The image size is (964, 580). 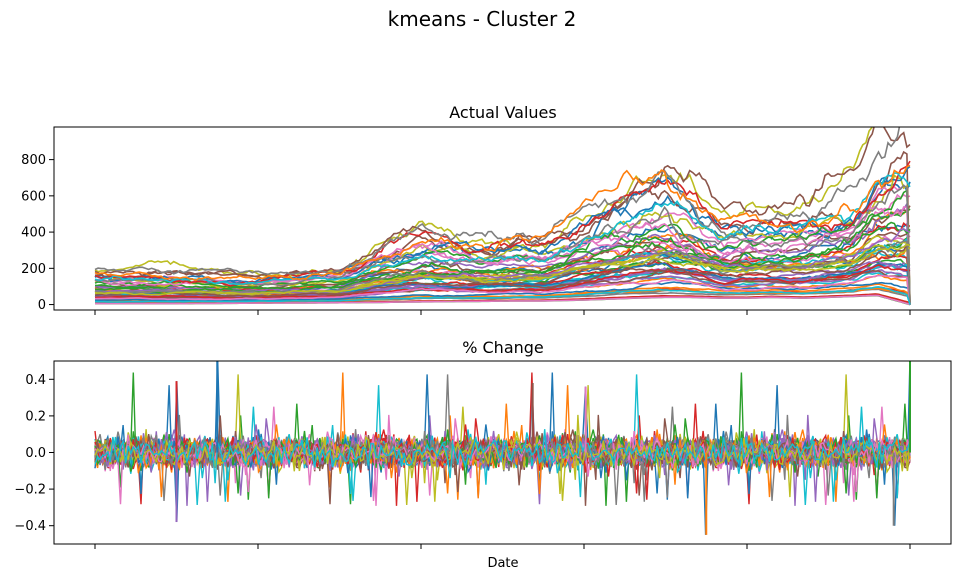 I want to click on actual-values-ytick-label: 0, so click(x=42, y=305).